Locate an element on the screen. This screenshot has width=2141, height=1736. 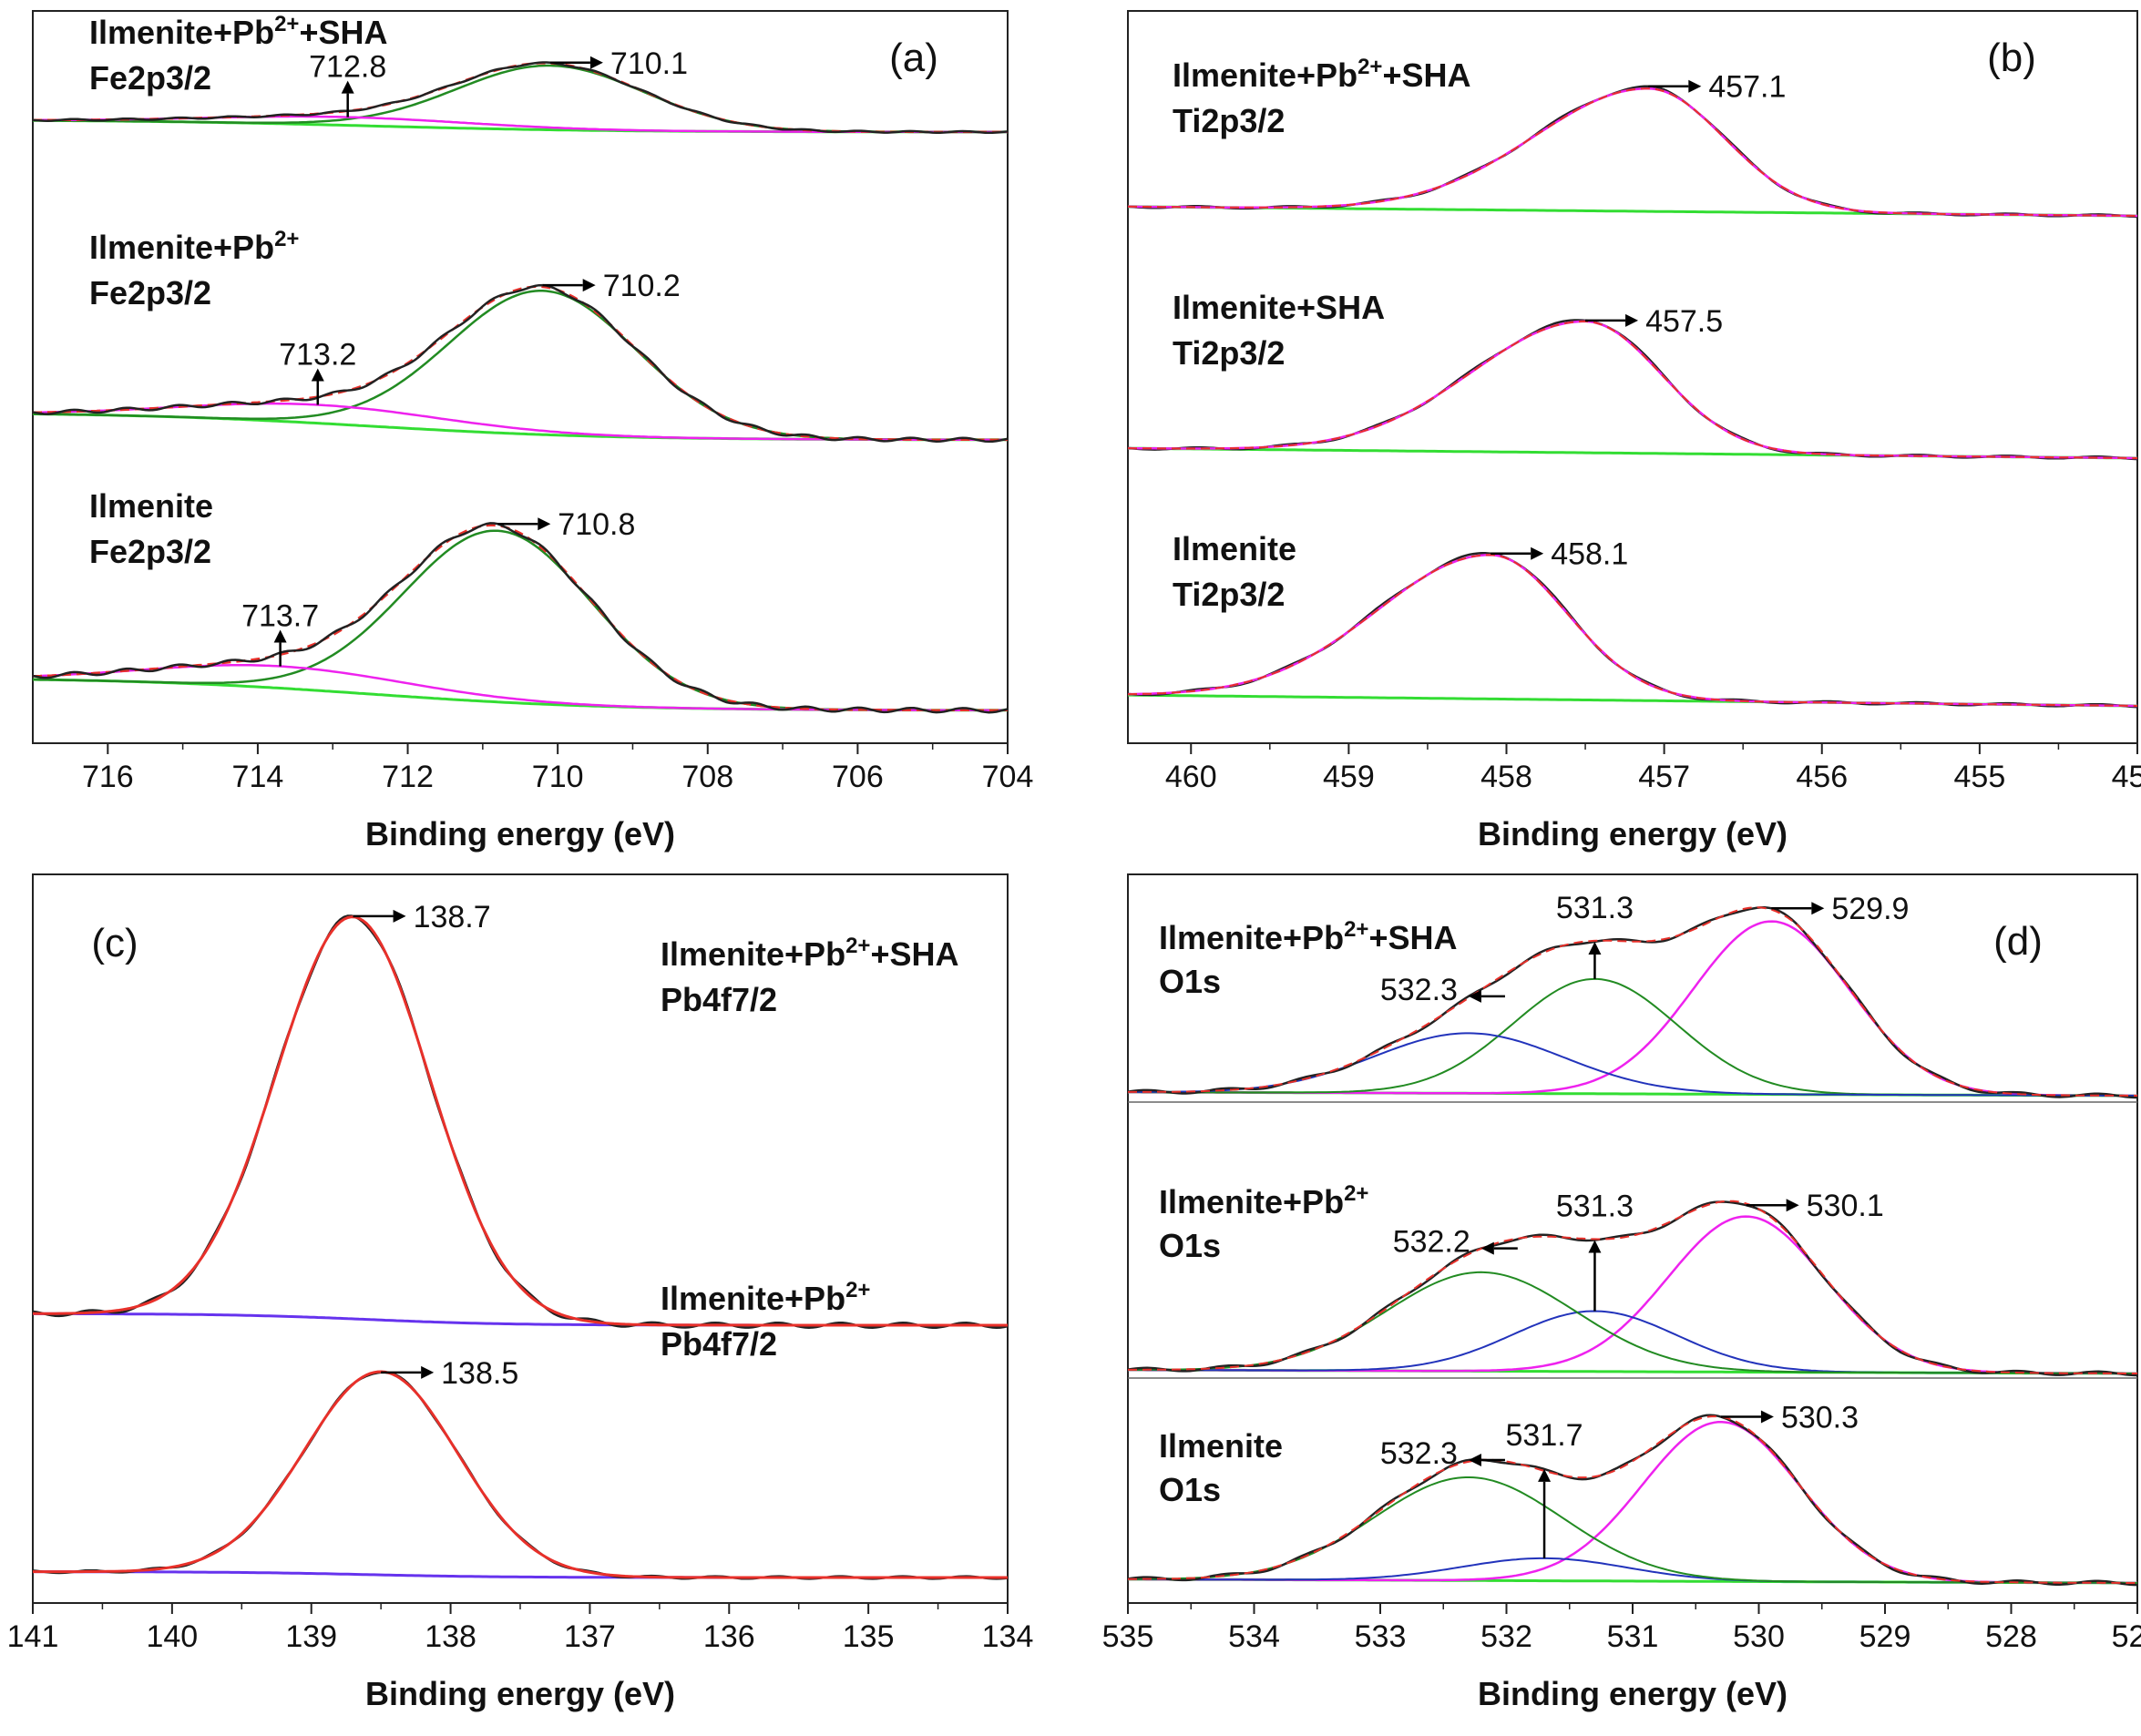
spectrum: Ilmenite O1s 530.3 531.7 532.3 is located at coordinates (1632, 1494).